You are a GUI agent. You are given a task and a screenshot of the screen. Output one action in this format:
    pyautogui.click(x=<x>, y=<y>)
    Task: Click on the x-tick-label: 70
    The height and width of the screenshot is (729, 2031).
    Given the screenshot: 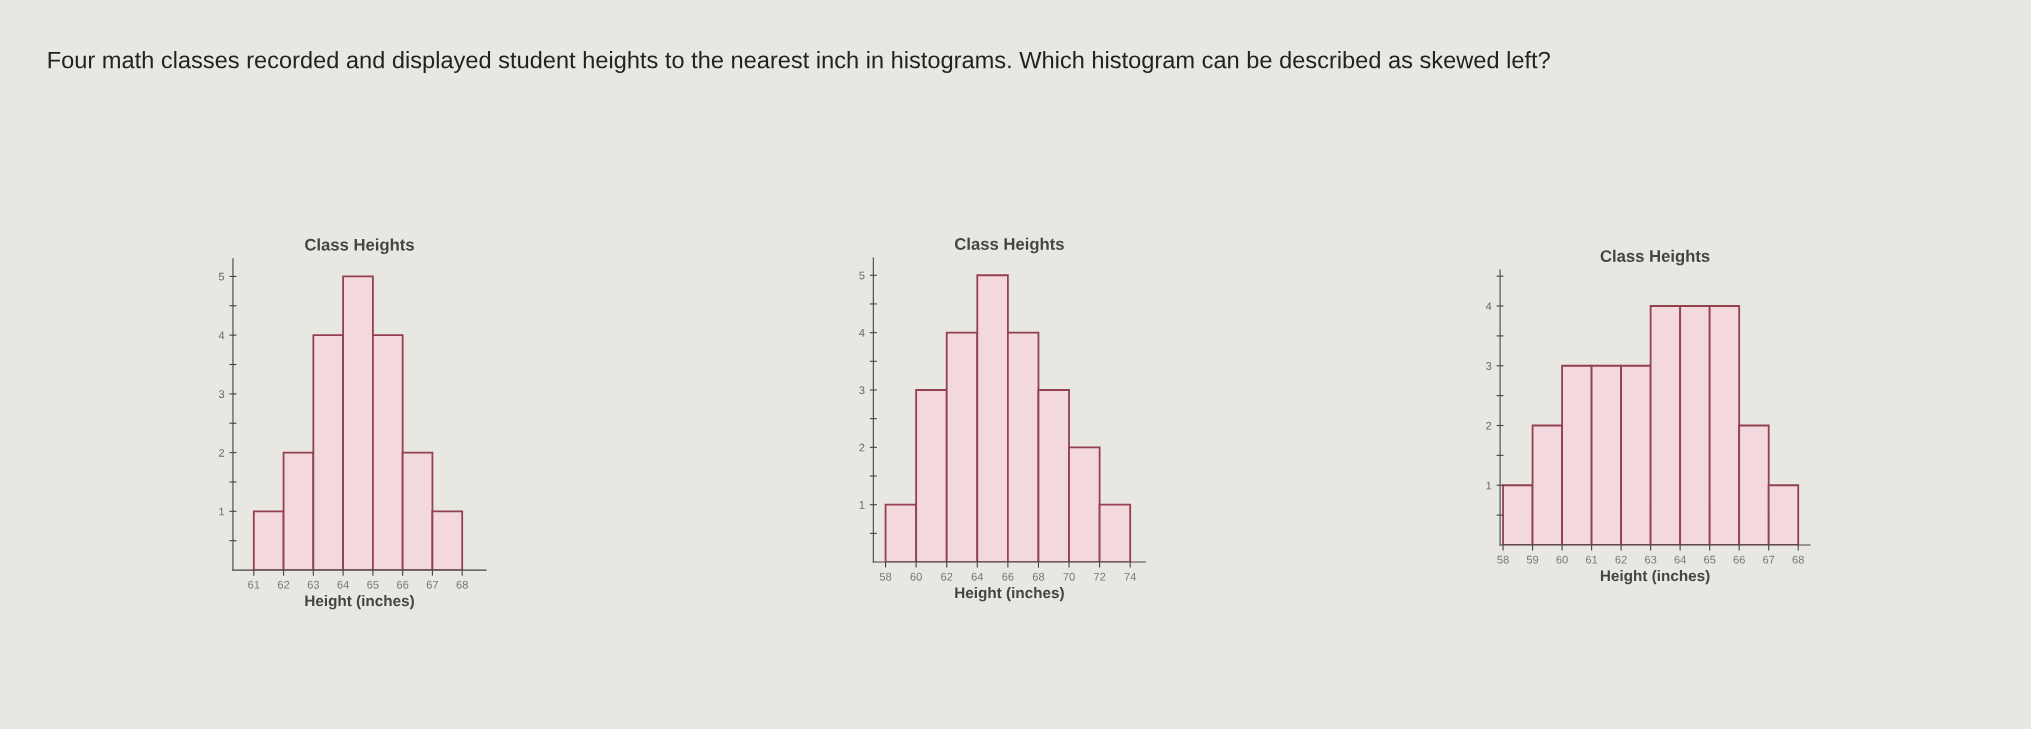 What is the action you would take?
    pyautogui.click(x=1069, y=576)
    